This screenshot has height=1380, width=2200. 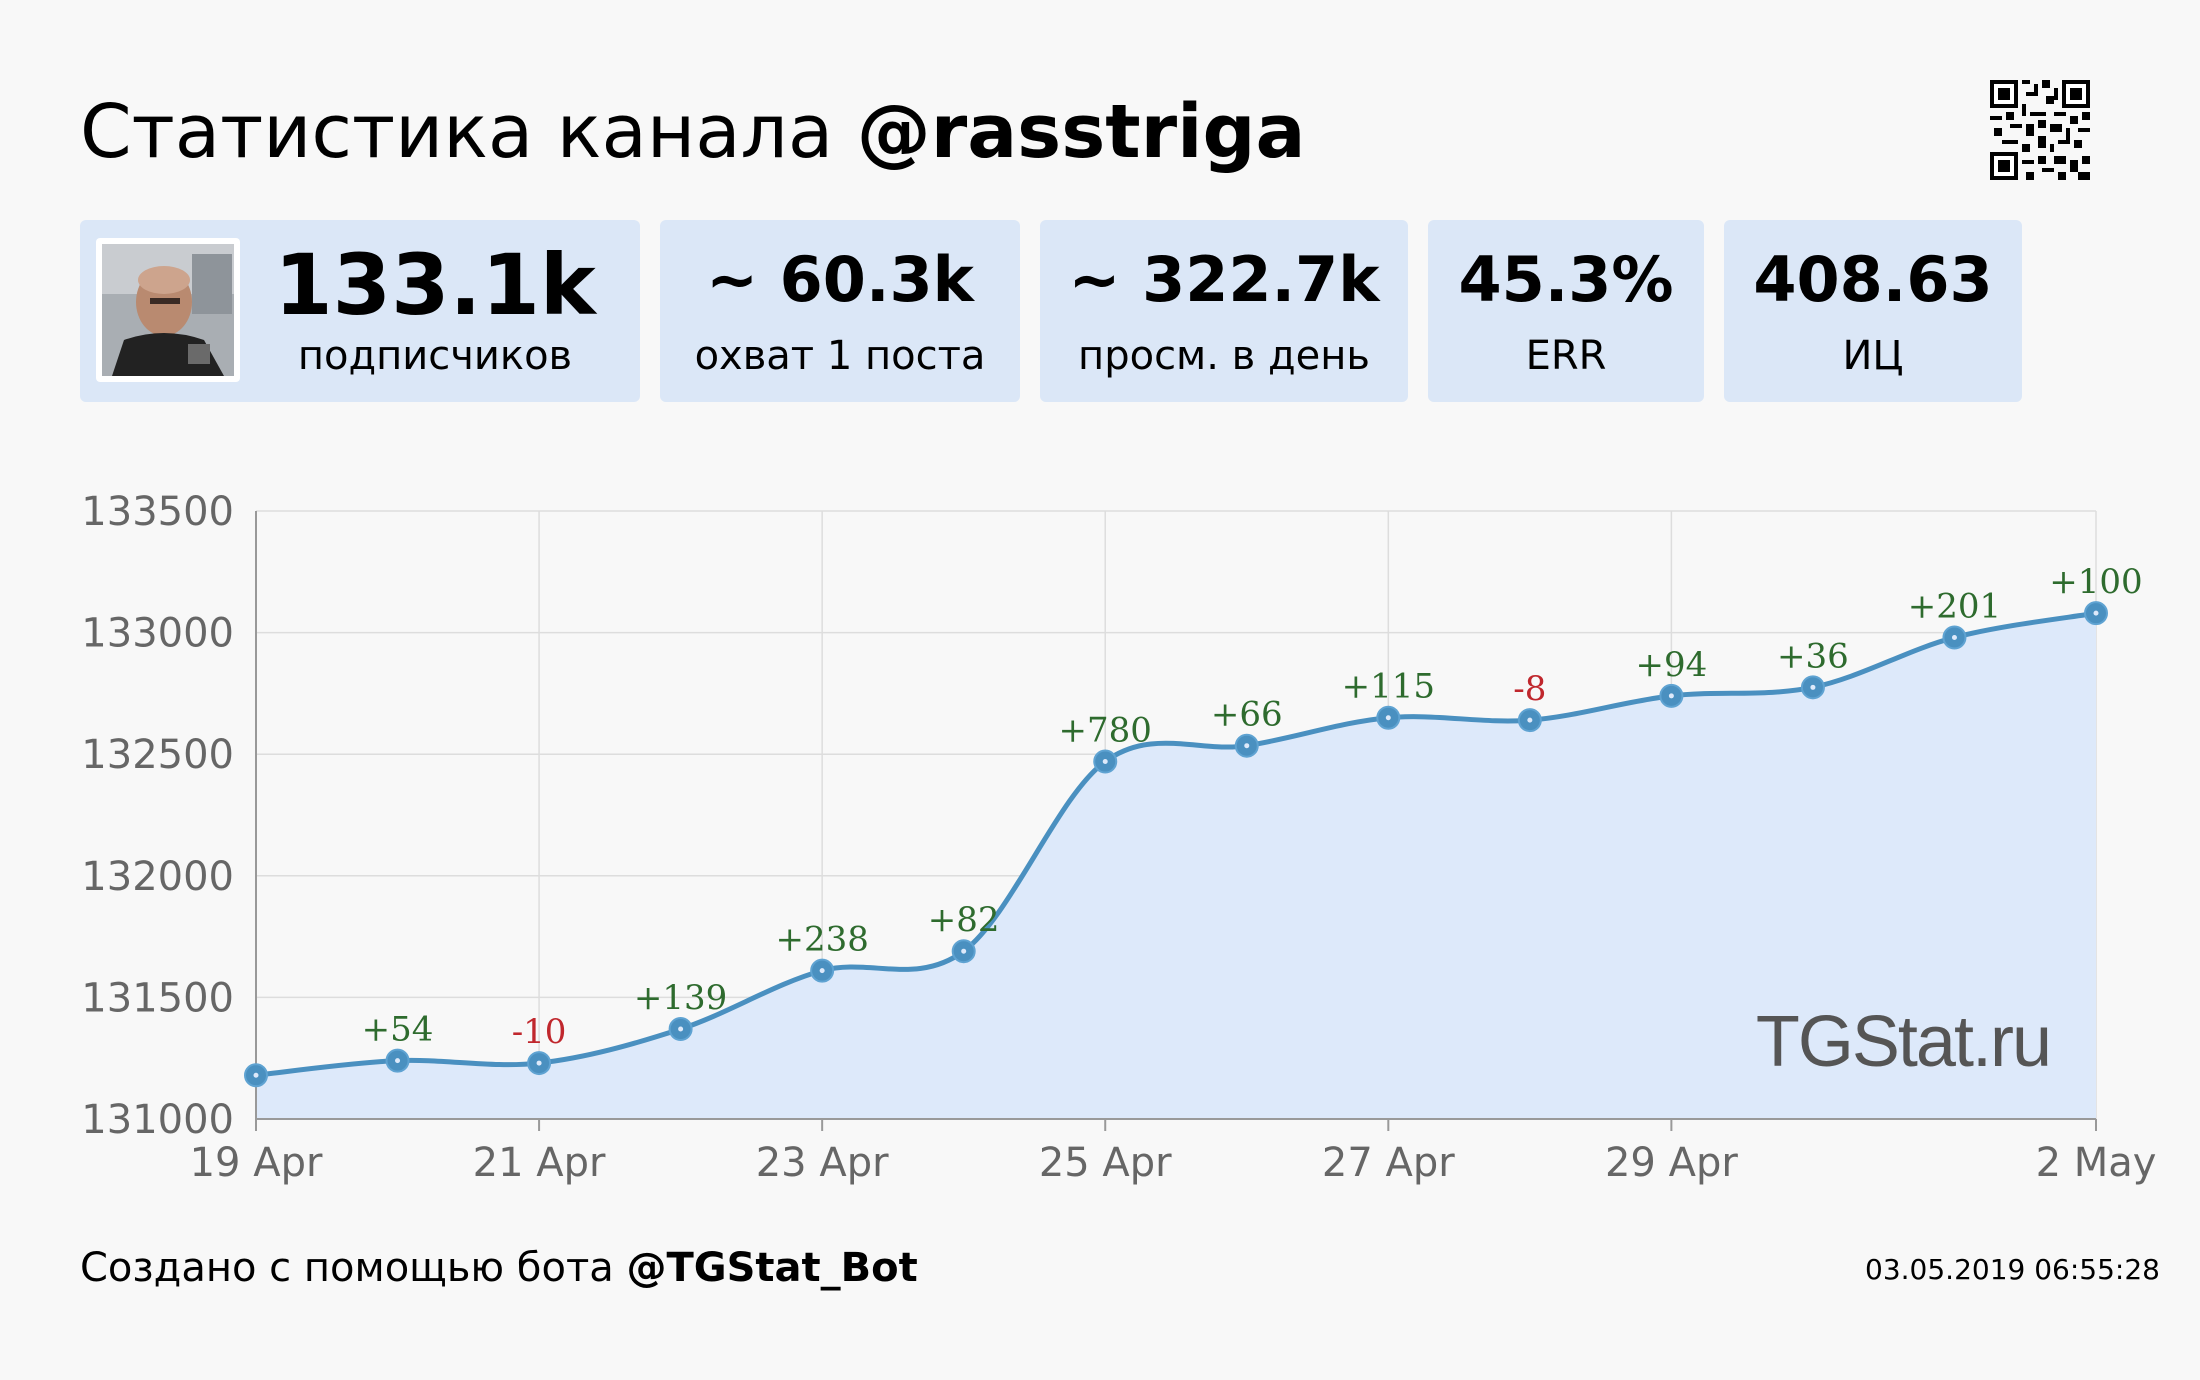 What do you see at coordinates (840, 279) in the screenshot?
I see `reach-value: ~ 60.3k` at bounding box center [840, 279].